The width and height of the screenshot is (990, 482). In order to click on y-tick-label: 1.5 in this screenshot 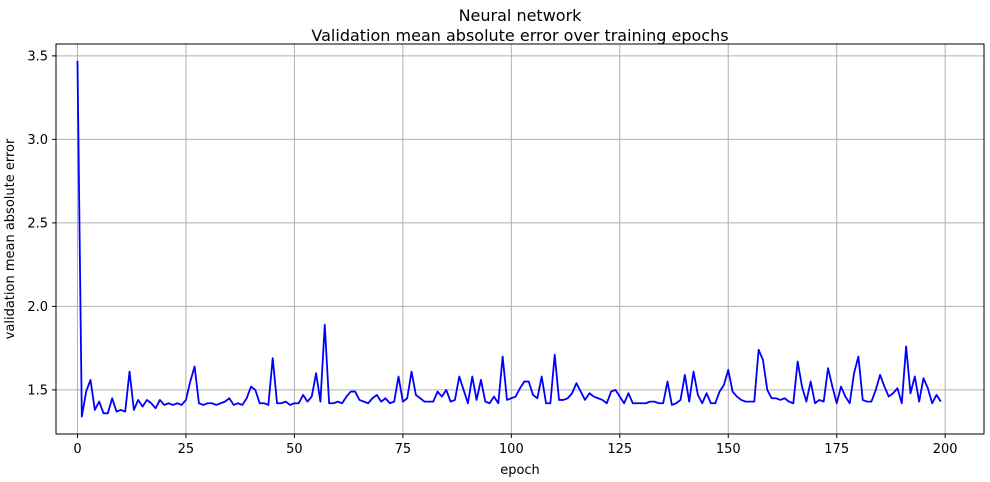, I will do `click(37, 390)`.